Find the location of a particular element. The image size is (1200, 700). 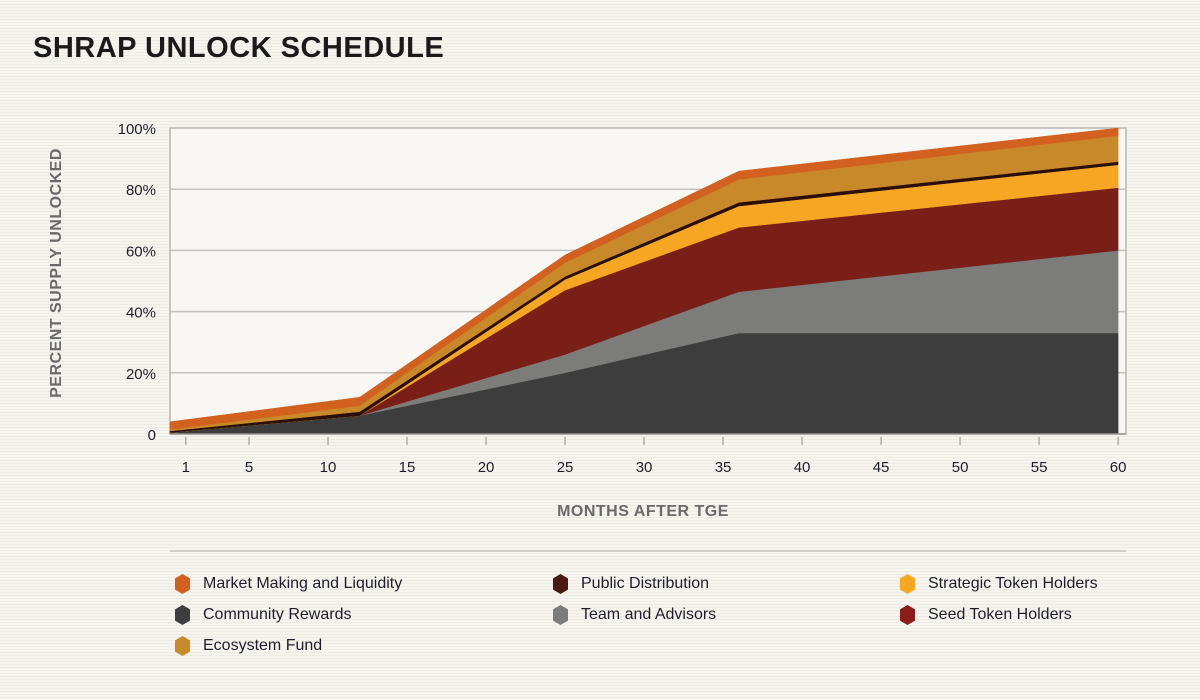

chart-title: SHRAP UNLOCK SCHEDULE is located at coordinates (239, 48).